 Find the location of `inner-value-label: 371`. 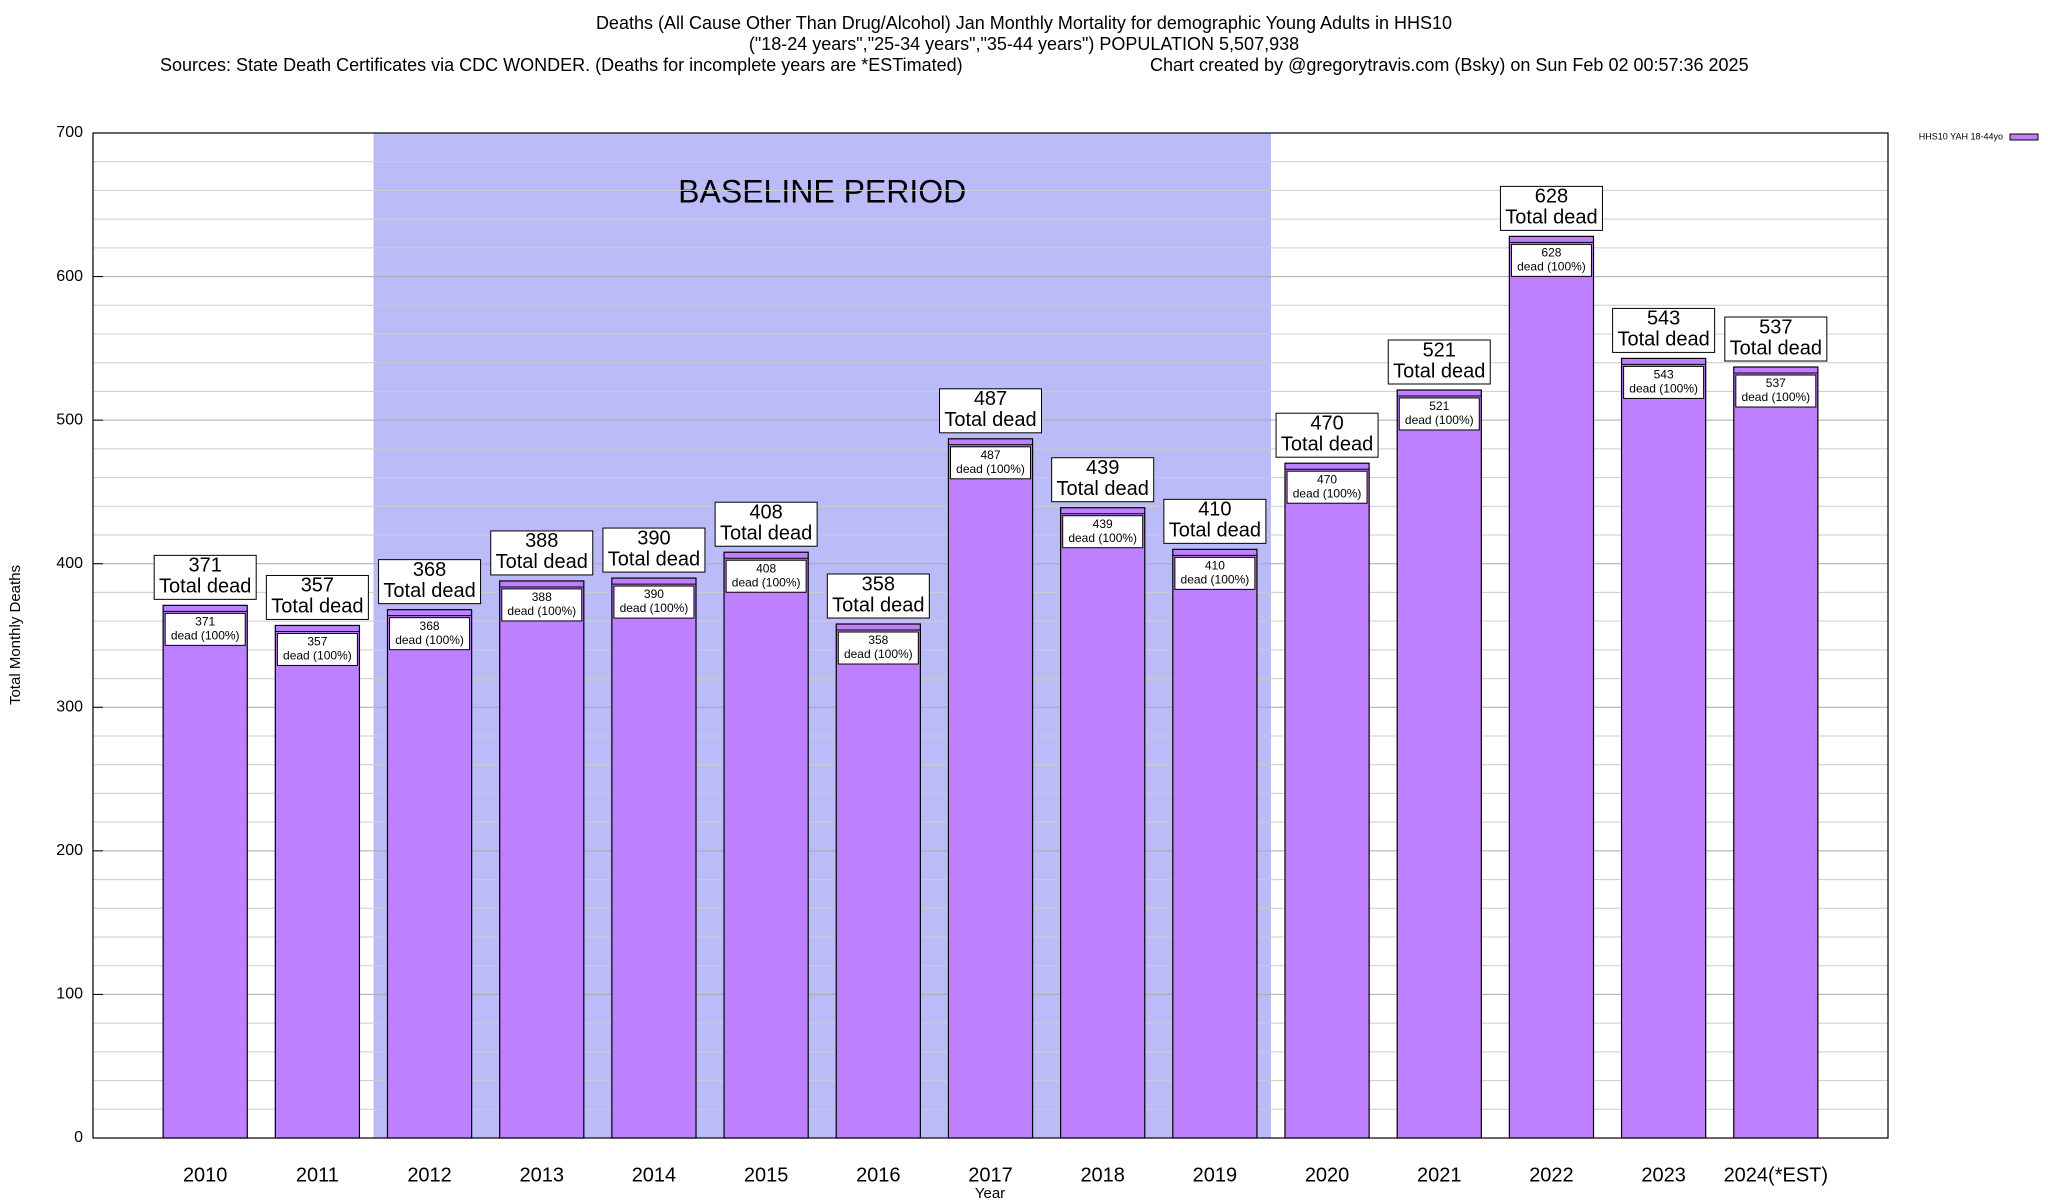

inner-value-label: 371 is located at coordinates (205, 622).